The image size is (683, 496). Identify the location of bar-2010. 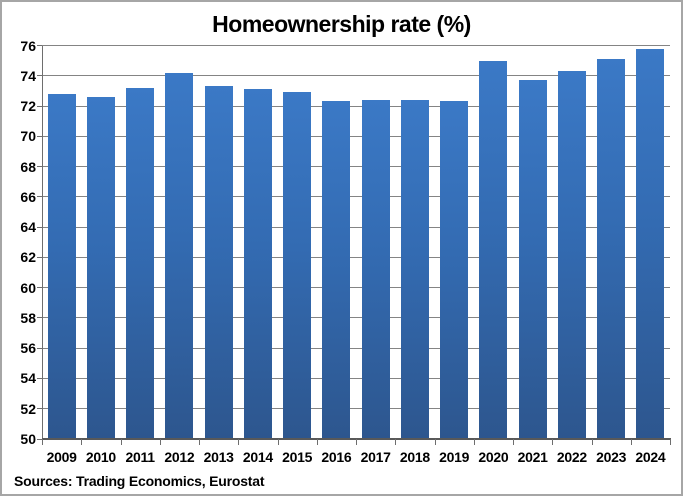
(100, 267).